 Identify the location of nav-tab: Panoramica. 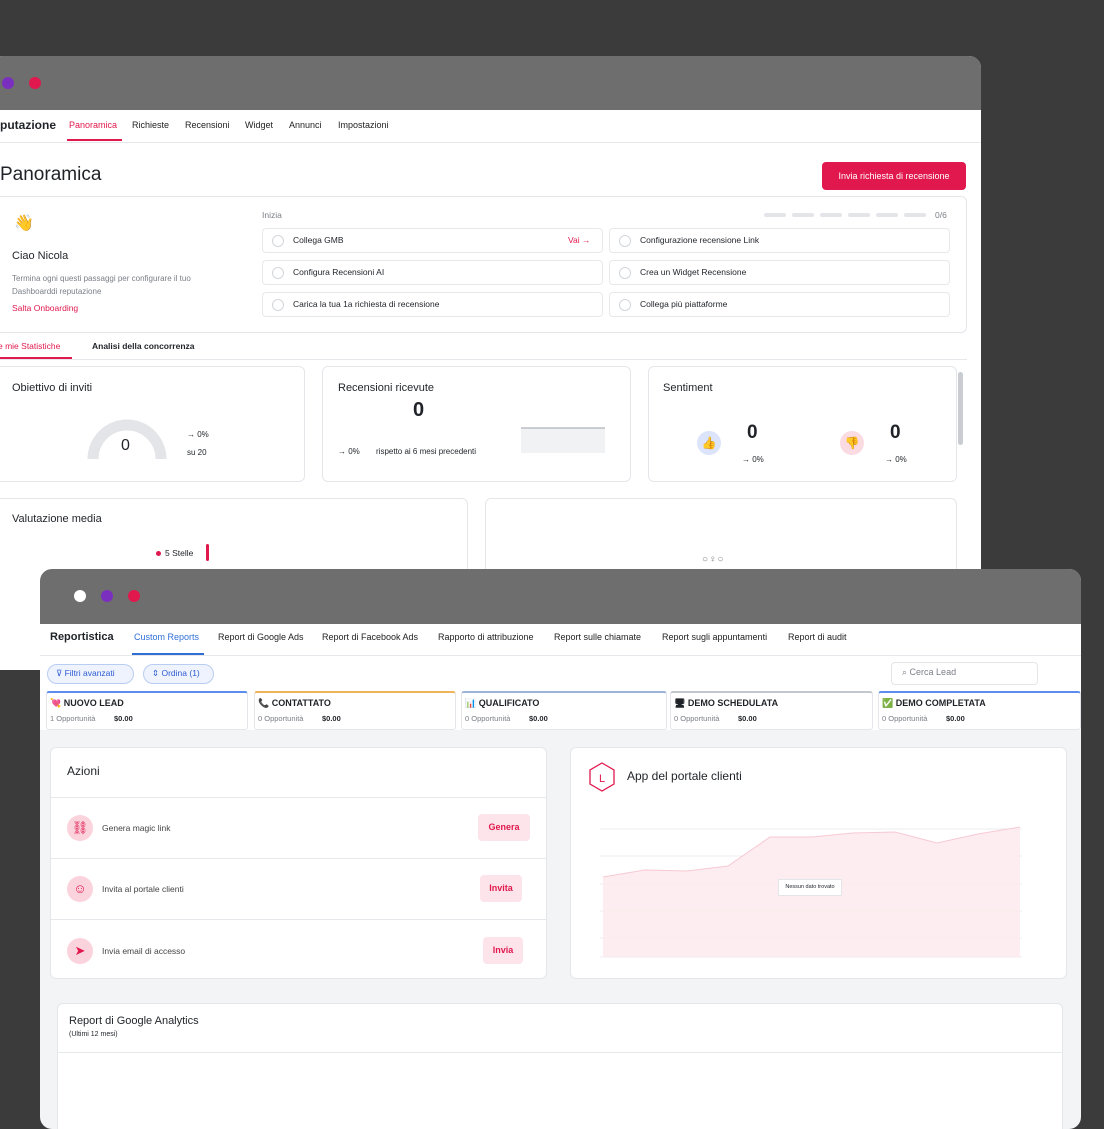
(93, 125).